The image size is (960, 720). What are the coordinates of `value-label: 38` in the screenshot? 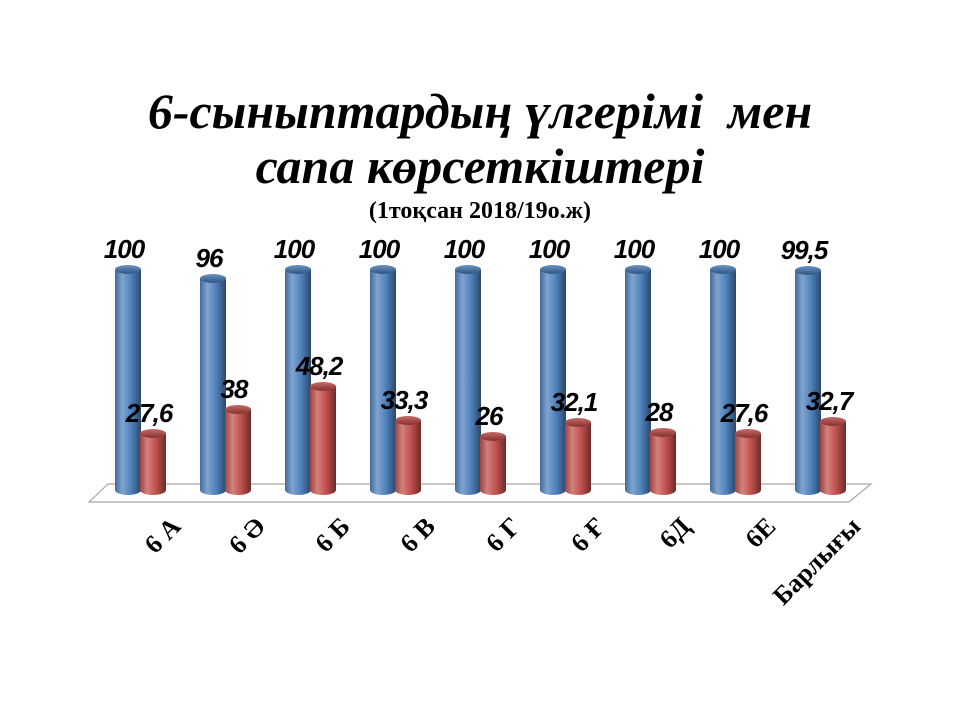 It's located at (234, 389).